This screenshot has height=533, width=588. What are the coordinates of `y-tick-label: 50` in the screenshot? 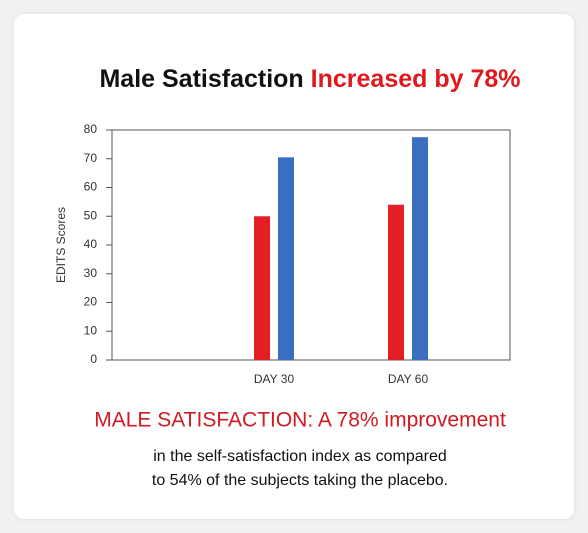 It's located at (91, 215).